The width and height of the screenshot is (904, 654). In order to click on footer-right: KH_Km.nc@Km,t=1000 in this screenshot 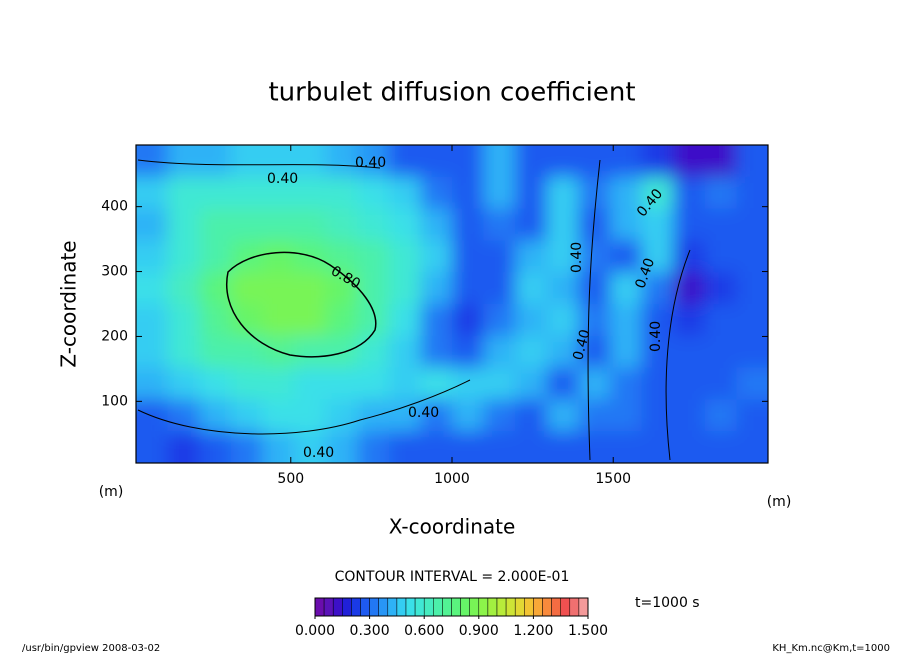, I will do `click(831, 648)`.